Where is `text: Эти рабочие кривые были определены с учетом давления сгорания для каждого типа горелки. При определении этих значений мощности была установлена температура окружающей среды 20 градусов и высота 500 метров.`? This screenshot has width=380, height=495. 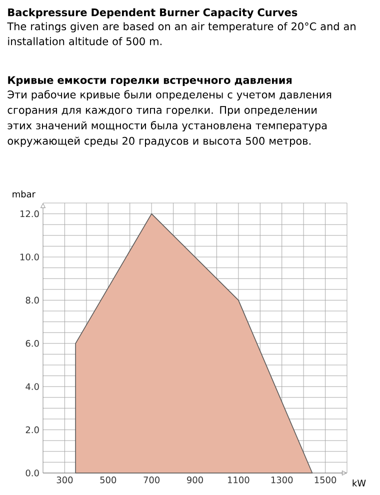
text: Эти рабочие кривые были определены с учетом давления сгорания для каждого типа горелки. При определении этих значений мощности была установлена температура окружающей среды 20 градусов и высота 500 метров. is located at coordinates (170, 118).